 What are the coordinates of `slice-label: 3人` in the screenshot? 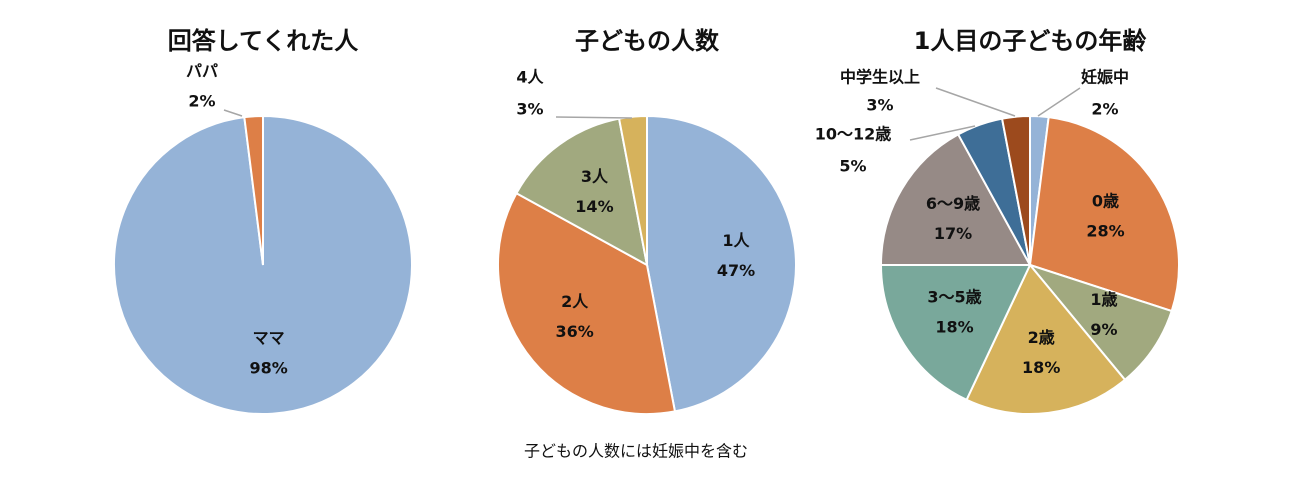 It's located at (595, 176).